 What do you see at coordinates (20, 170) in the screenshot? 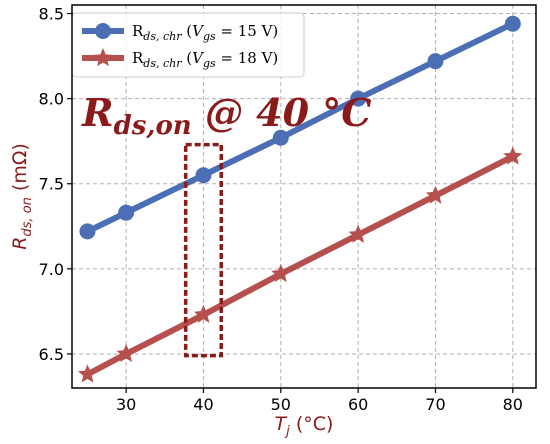
I see `y-label-unit: (mΩ)` at bounding box center [20, 170].